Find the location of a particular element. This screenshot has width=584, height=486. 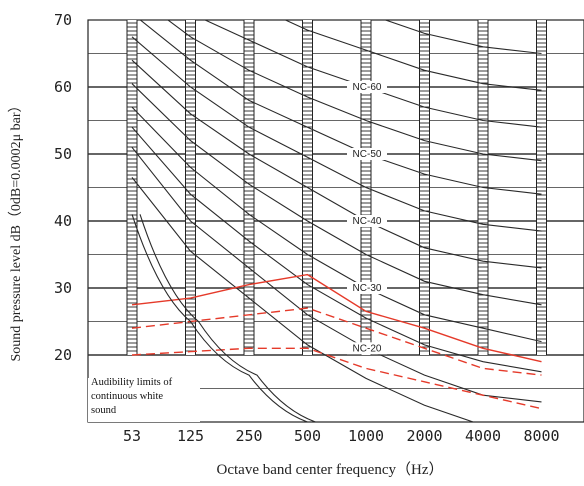

x-tick-label: 1000 is located at coordinates (366, 436).